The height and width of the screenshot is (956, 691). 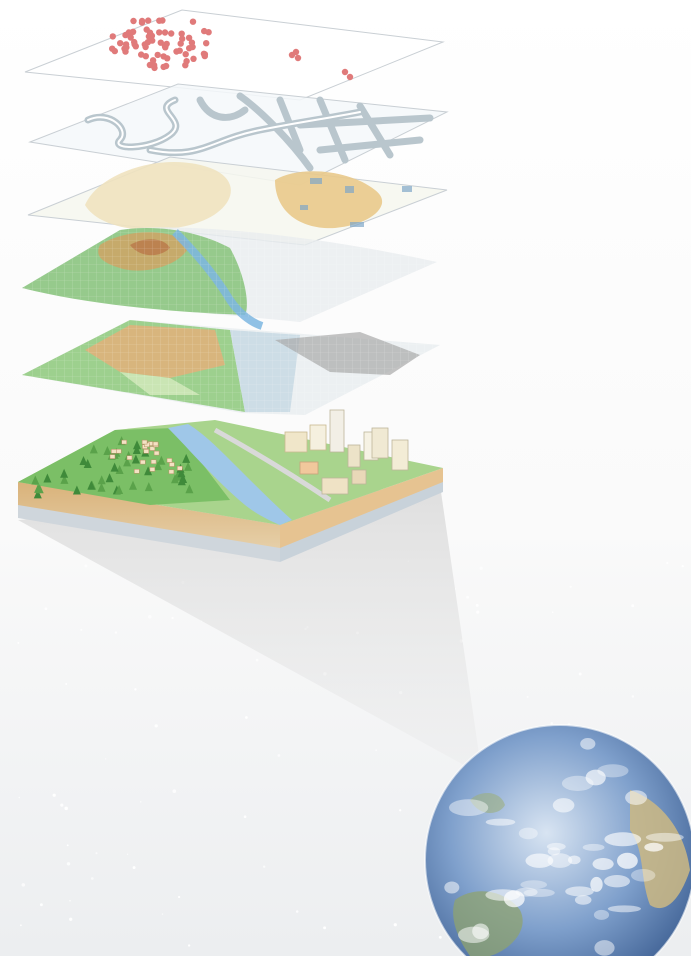 What do you see at coordinates (237, 201) in the screenshot?
I see `layer-landuse` at bounding box center [237, 201].